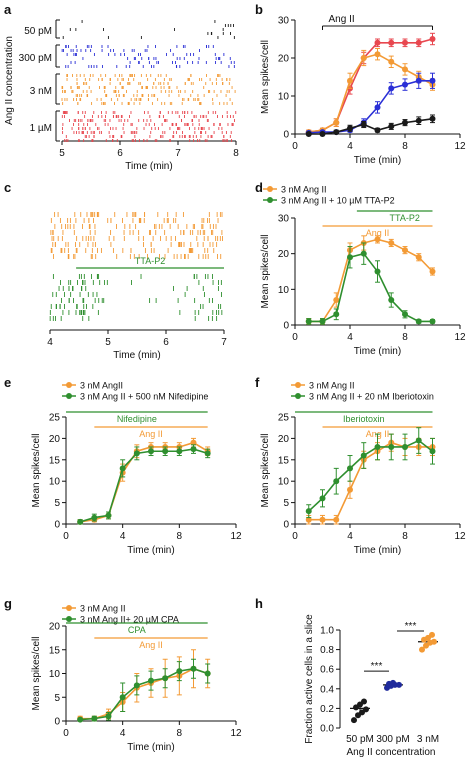  I want to click on x-tick-label: 7, so click(224, 342).